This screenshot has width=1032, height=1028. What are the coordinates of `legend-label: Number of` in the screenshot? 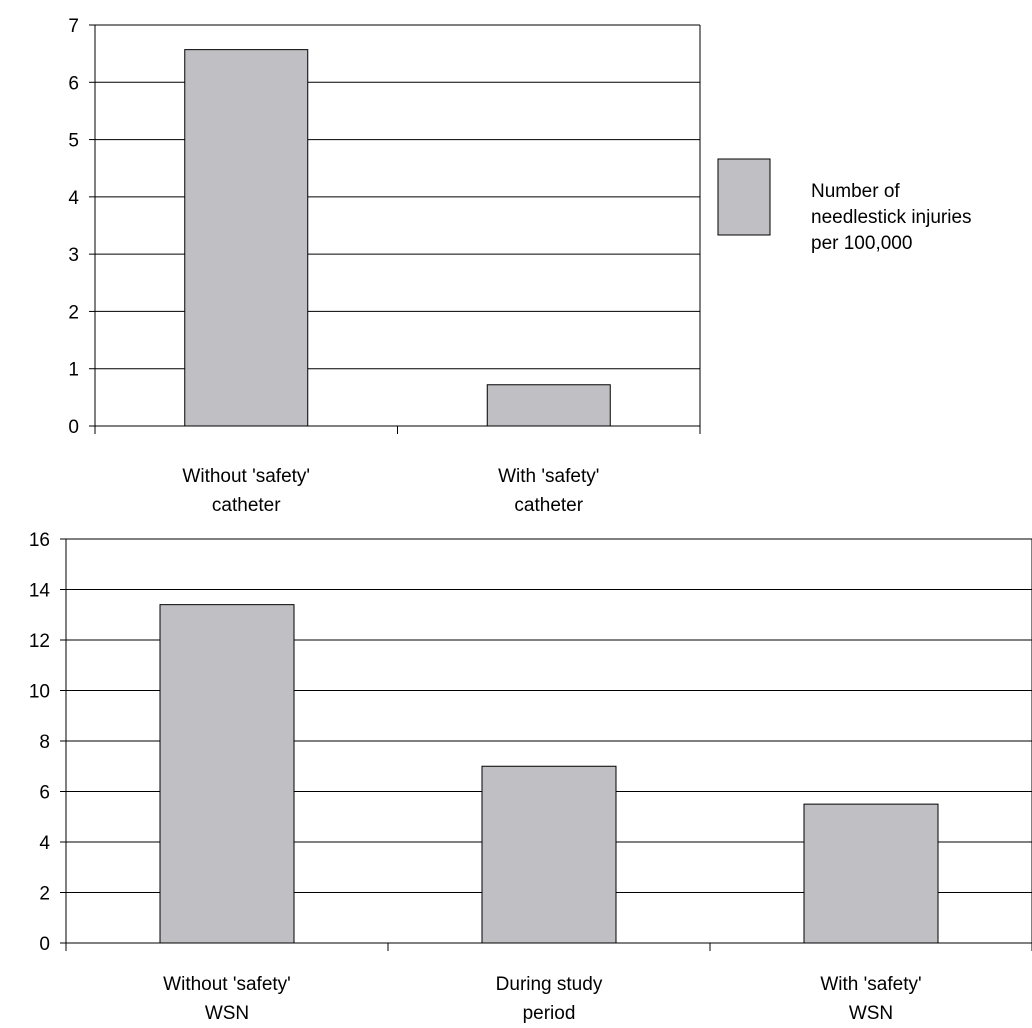 It's located at (855, 191).